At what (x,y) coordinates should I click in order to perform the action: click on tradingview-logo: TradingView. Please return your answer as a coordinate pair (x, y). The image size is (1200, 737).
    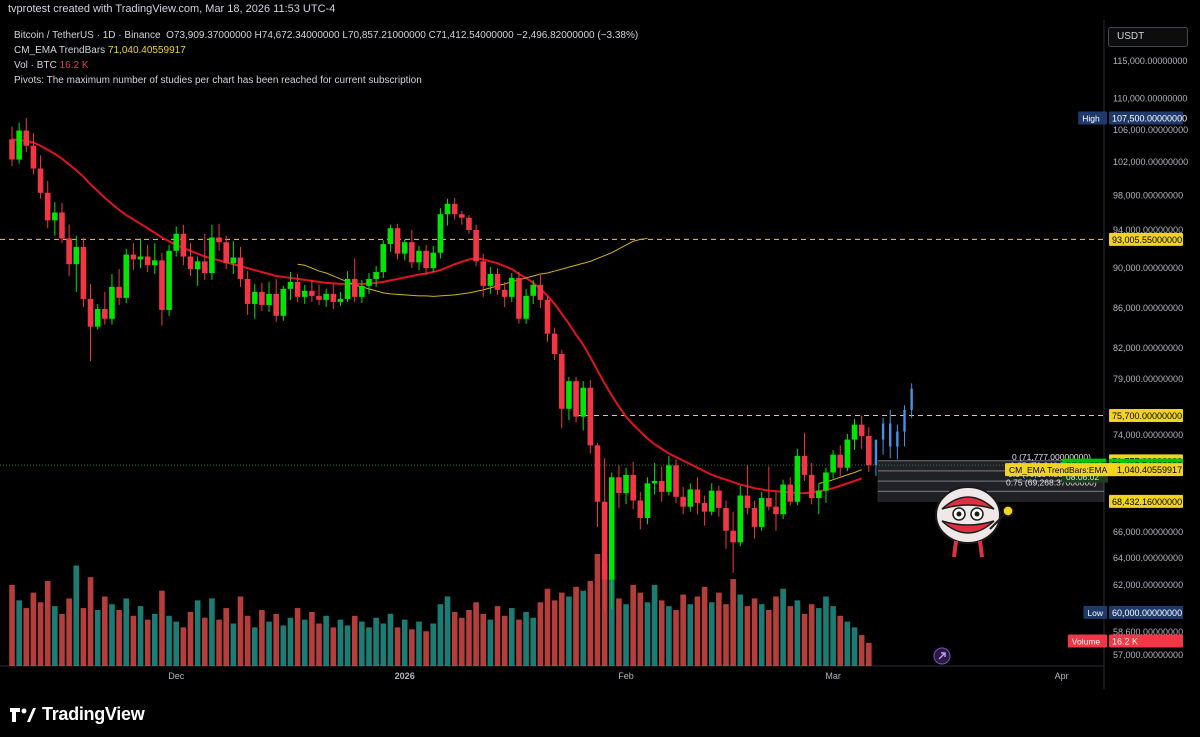
    Looking at the image, I should click on (77, 714).